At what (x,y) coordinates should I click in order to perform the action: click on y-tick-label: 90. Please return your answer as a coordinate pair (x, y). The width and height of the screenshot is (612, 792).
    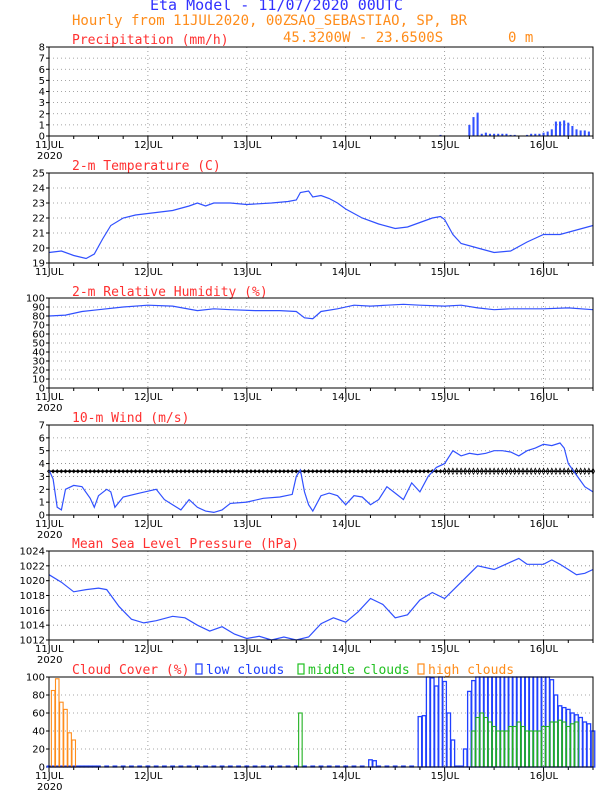
    Looking at the image, I should click on (38, 308).